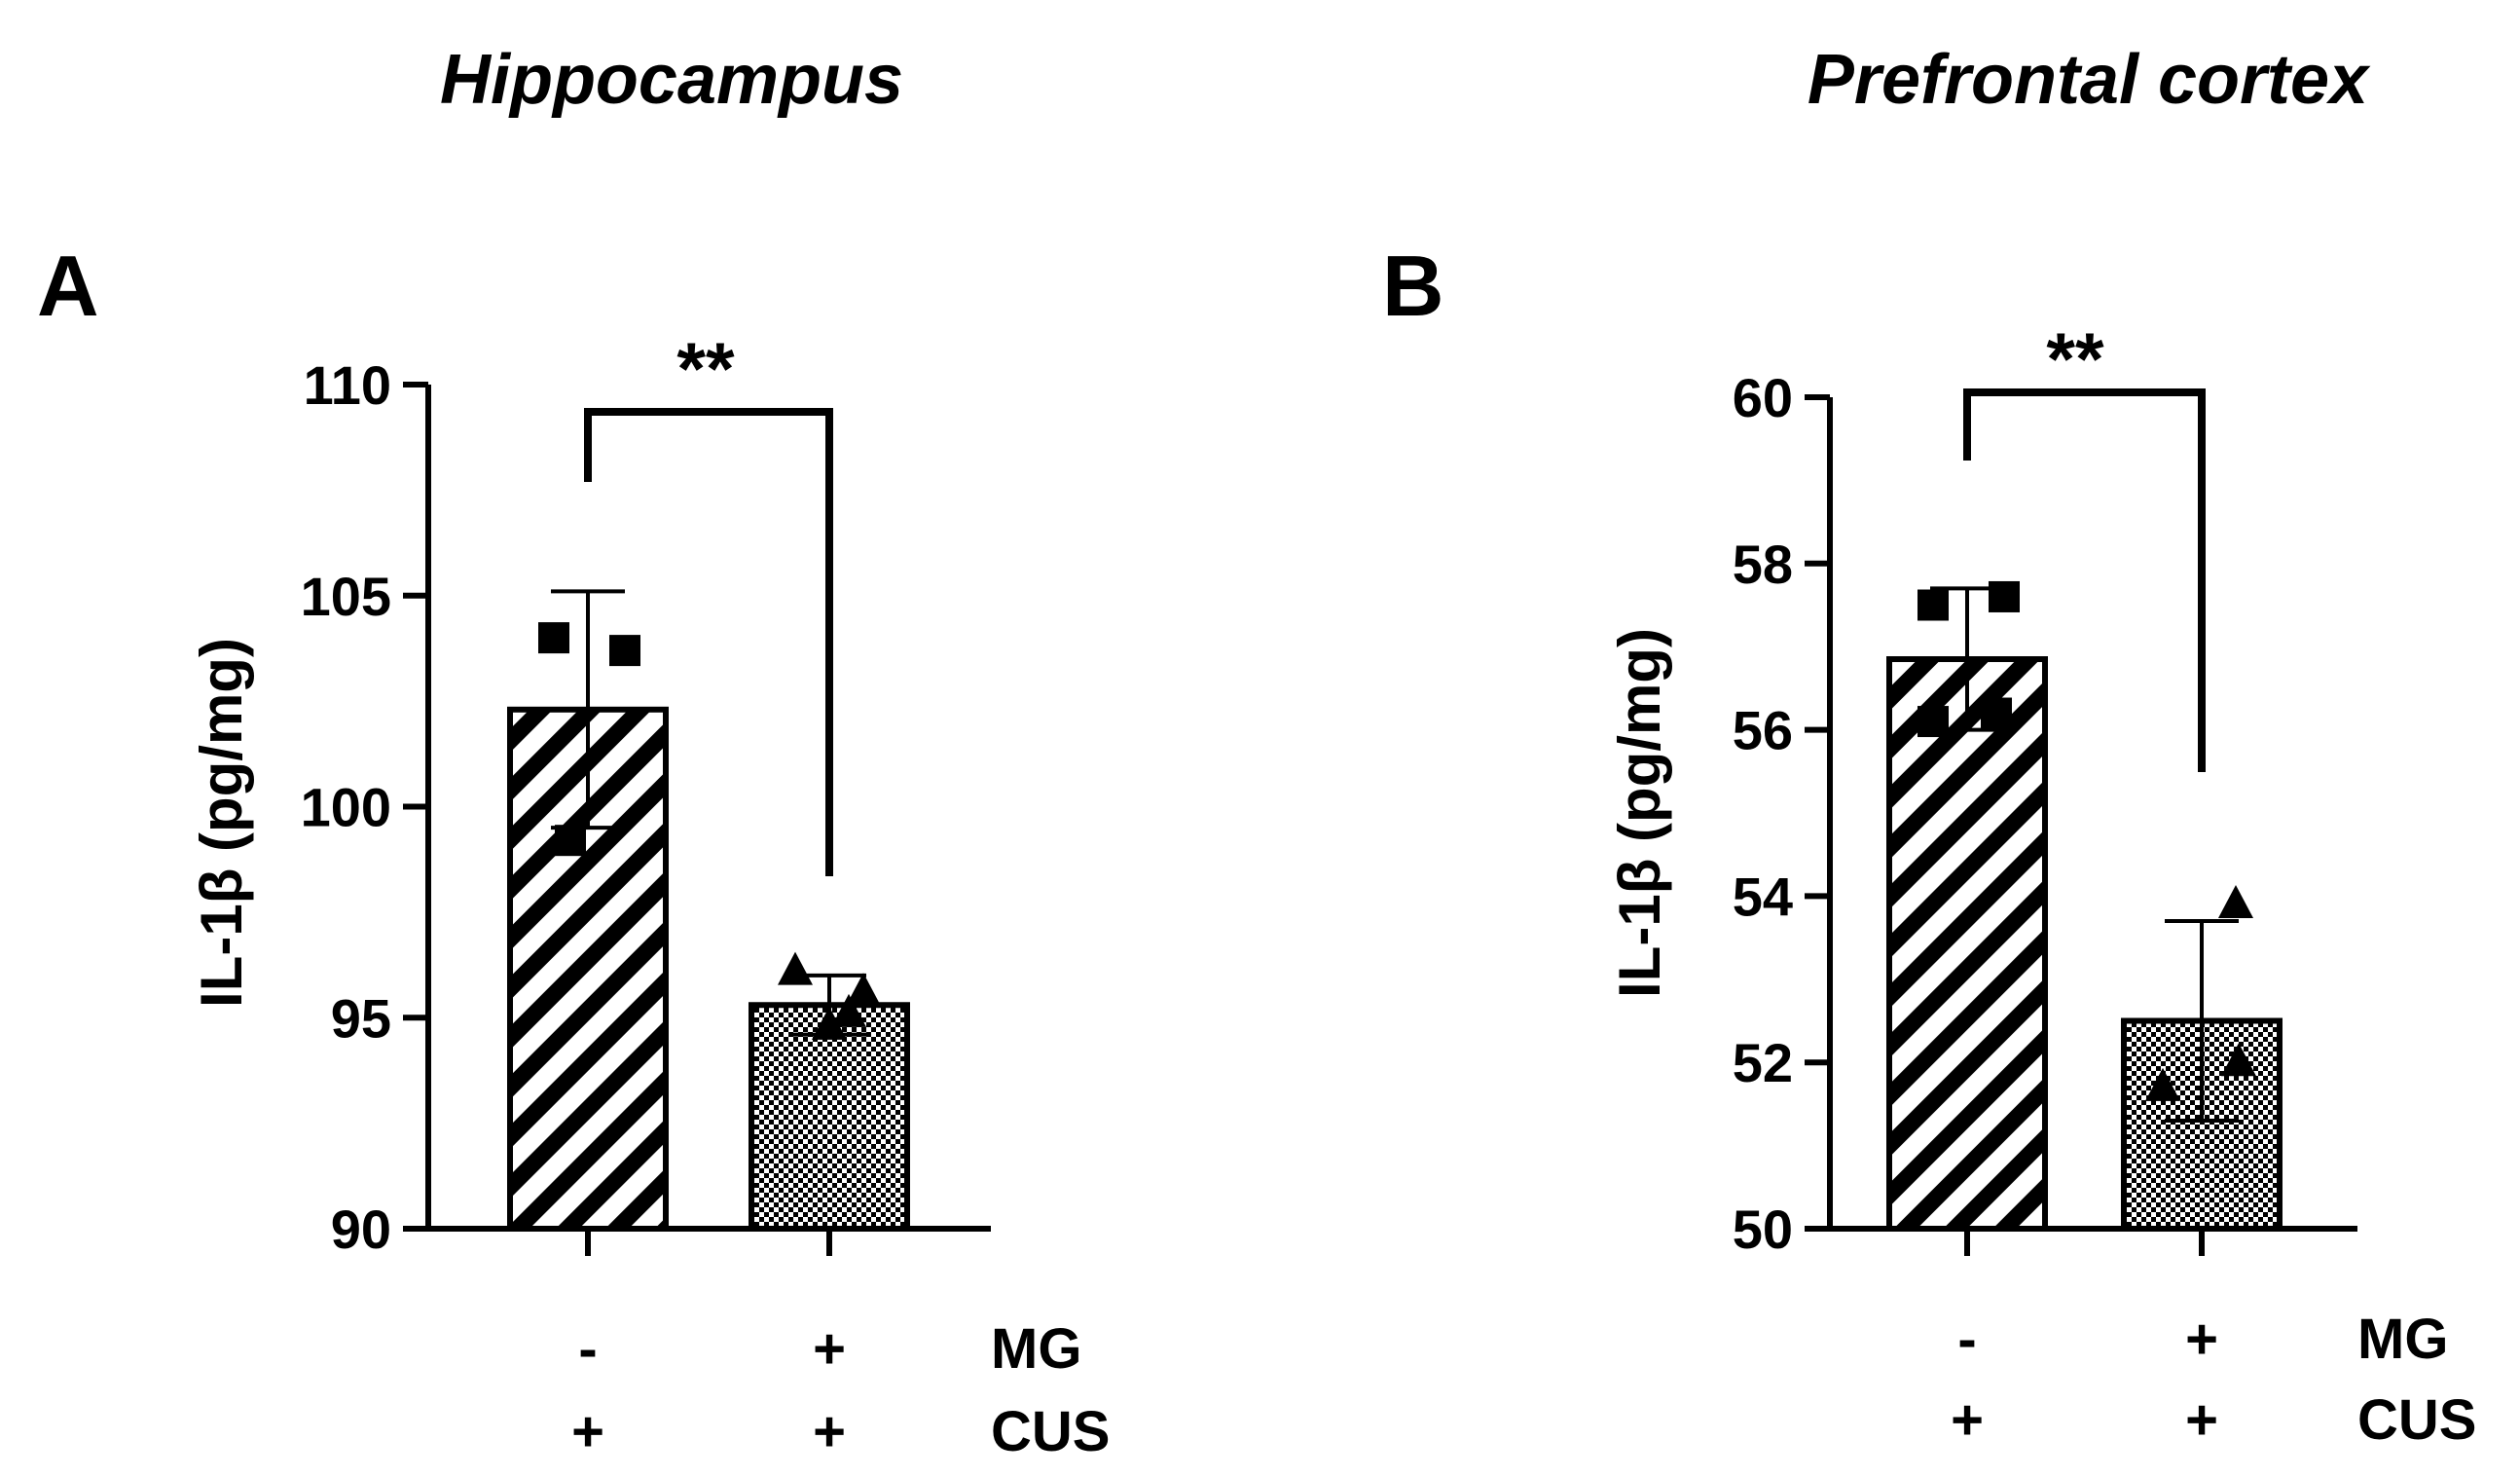  Describe the element at coordinates (2075, 359) in the screenshot. I see `panel-b-significance: **` at that location.